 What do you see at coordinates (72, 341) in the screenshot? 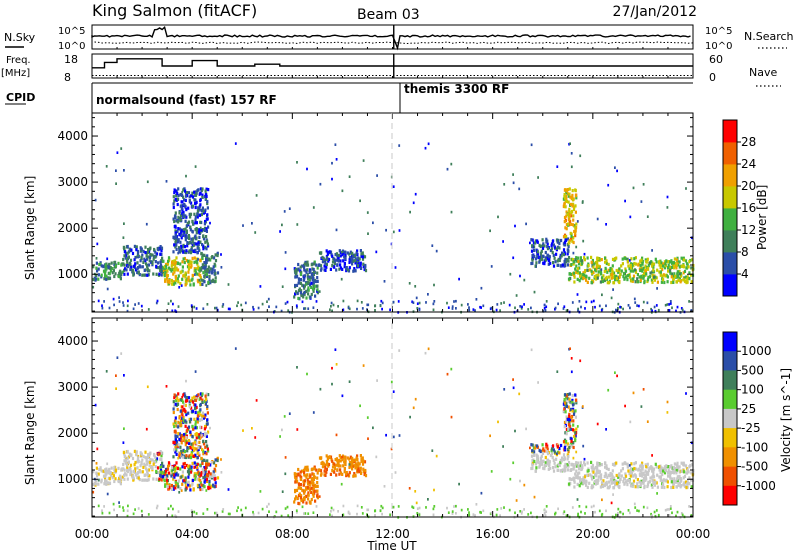
I see `y-tick-label: 4000` at bounding box center [72, 341].